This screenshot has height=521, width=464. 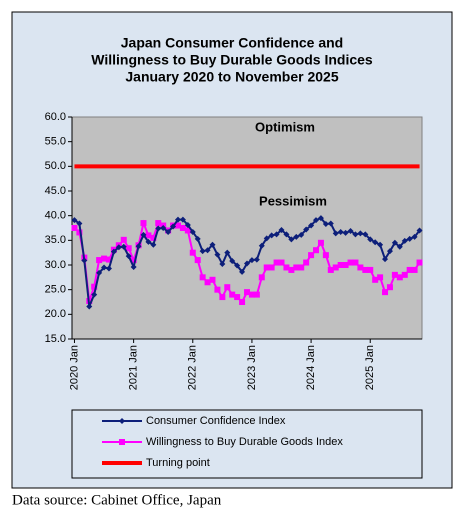 What do you see at coordinates (55, 216) in the screenshot?
I see `y-tick-label: 40.0` at bounding box center [55, 216].